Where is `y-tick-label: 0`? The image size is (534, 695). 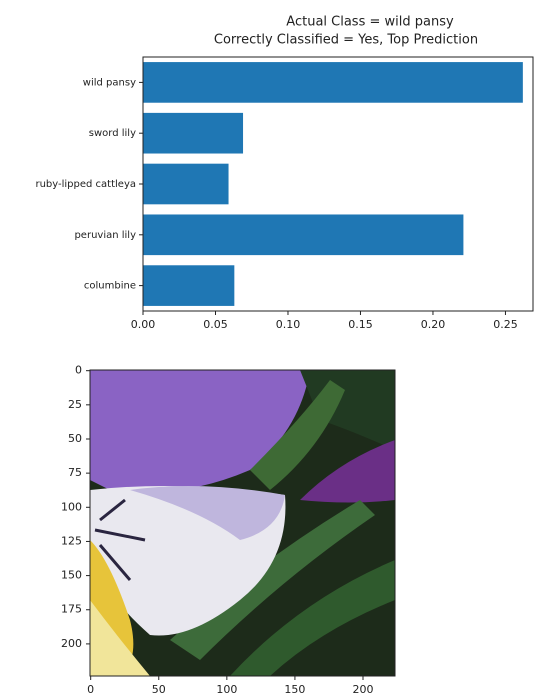 y-tick-label: 0 is located at coordinates (78, 370).